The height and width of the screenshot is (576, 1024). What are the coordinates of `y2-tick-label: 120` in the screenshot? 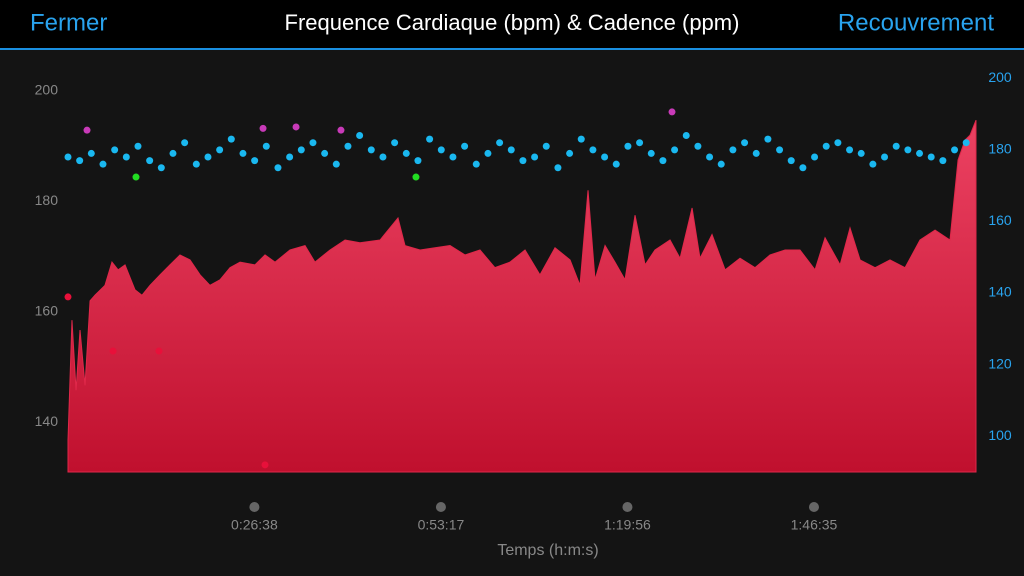 It's located at (1000, 363).